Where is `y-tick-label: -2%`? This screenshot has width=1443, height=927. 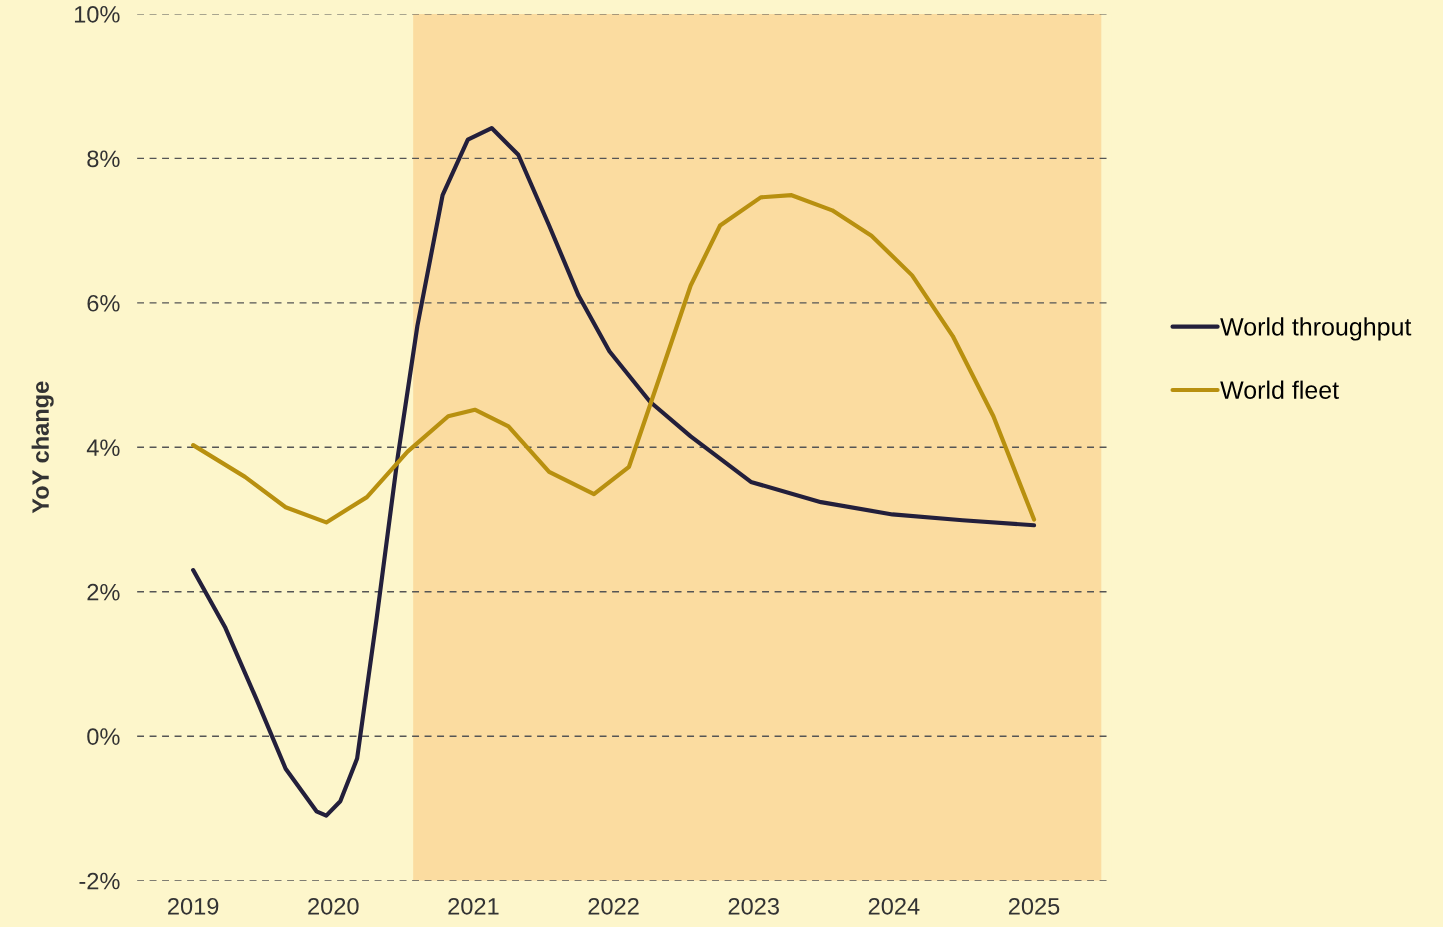 y-tick-label: -2% is located at coordinates (99, 881).